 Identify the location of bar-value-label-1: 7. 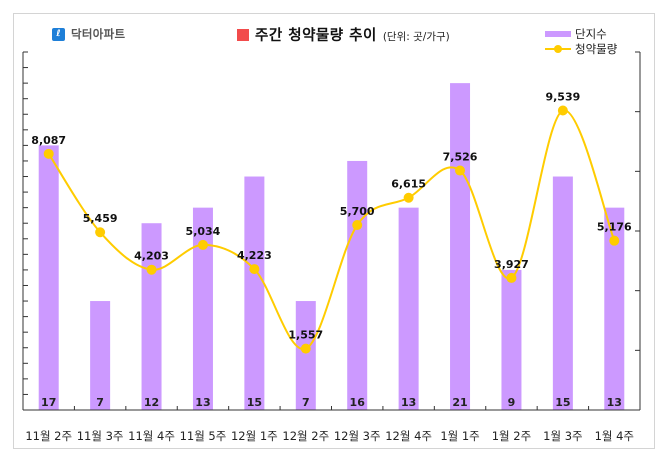
(100, 402).